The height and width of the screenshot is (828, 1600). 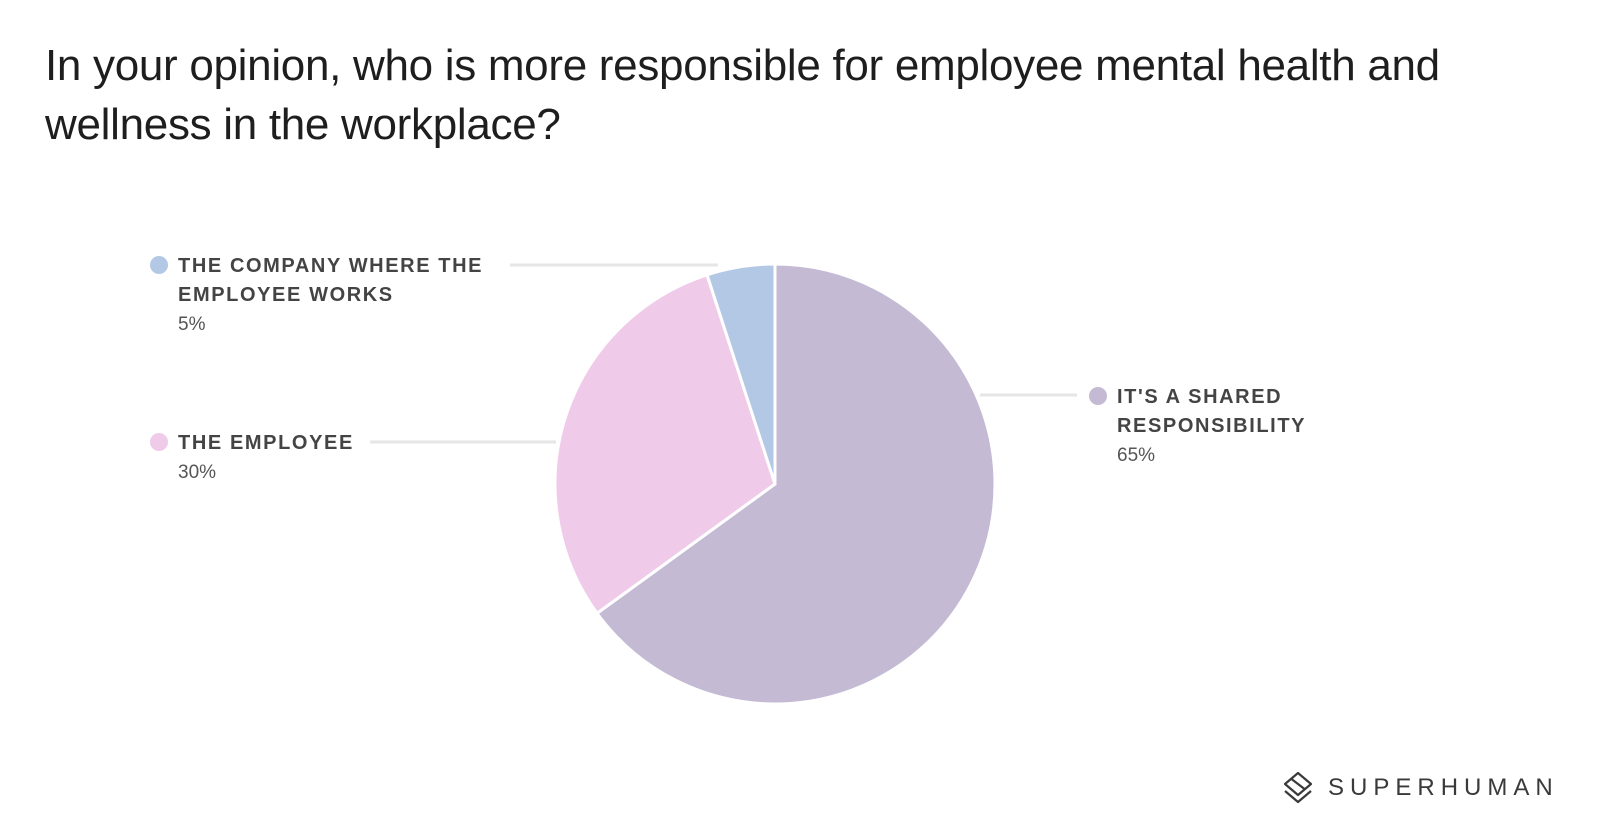 I want to click on legend-value-1: 5%, so click(x=192, y=324).